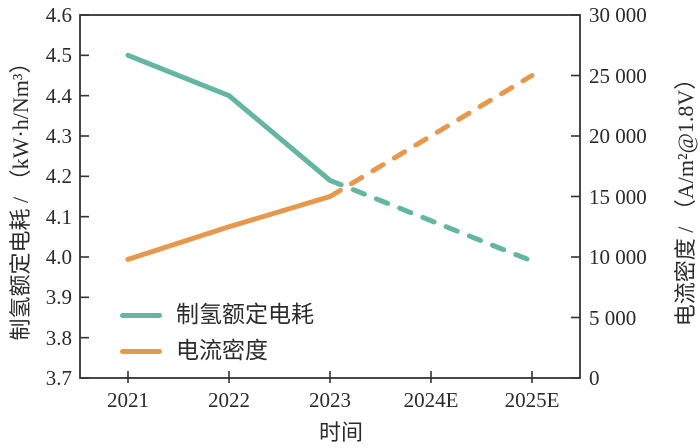 This screenshot has width=700, height=448. Describe the element at coordinates (141, 351) in the screenshot. I see `legend-swatch-current-density` at that location.